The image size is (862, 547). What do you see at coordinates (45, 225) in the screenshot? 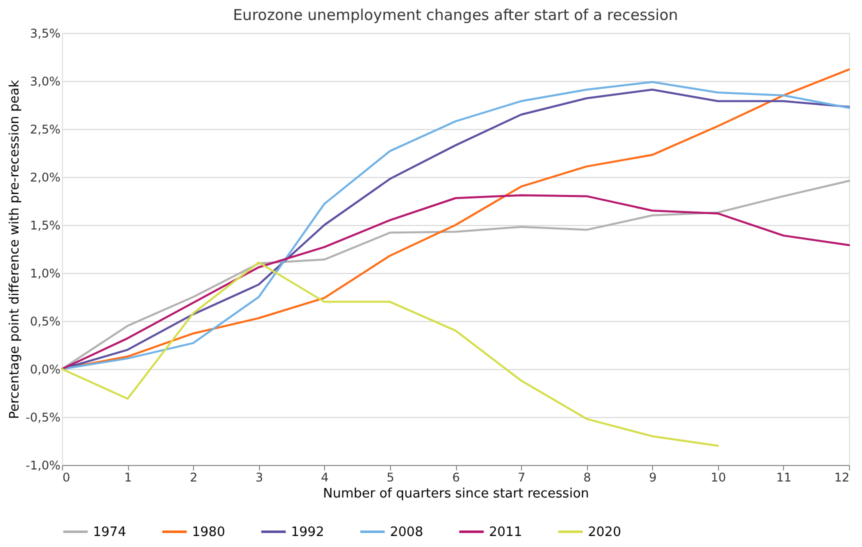
I see `y-tick-label: 1,5%` at bounding box center [45, 225].